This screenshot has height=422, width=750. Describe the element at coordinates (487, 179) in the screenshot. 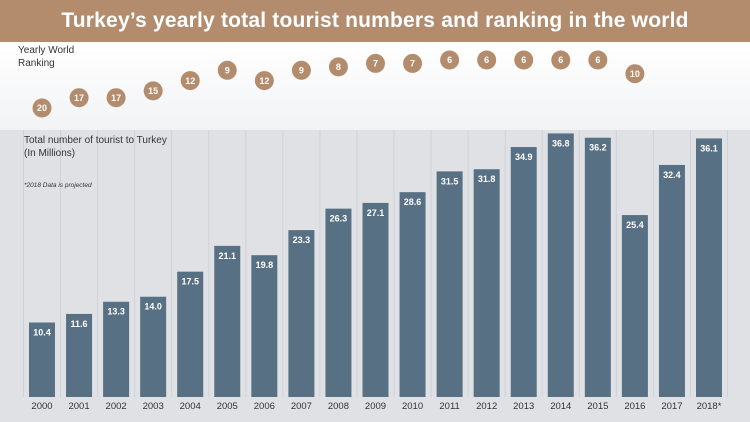

I see `bar-value-label: 31.8` at that location.